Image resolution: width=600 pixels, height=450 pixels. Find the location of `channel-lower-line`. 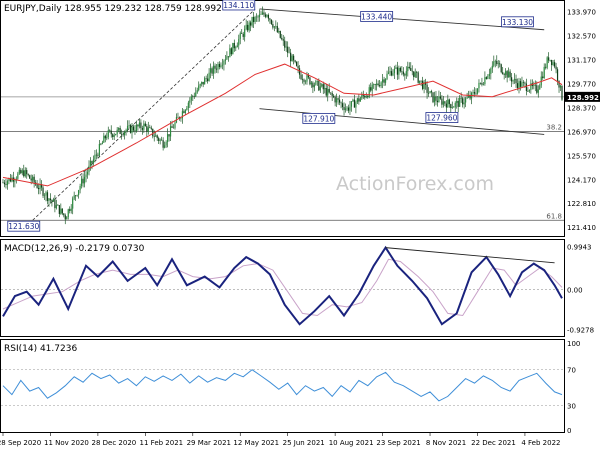

channel-lower-line is located at coordinates (402, 121).